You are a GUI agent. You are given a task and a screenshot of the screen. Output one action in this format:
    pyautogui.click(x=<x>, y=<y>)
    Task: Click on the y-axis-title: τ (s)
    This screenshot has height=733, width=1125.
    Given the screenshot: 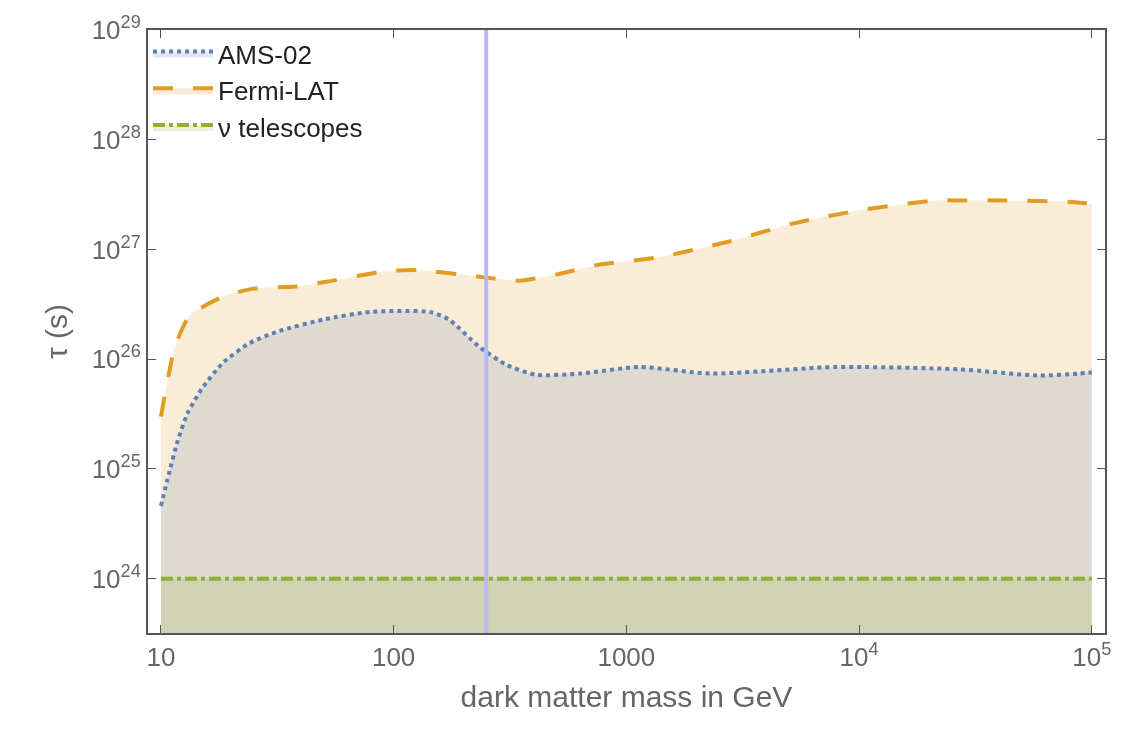 What is the action you would take?
    pyautogui.click(x=57, y=331)
    